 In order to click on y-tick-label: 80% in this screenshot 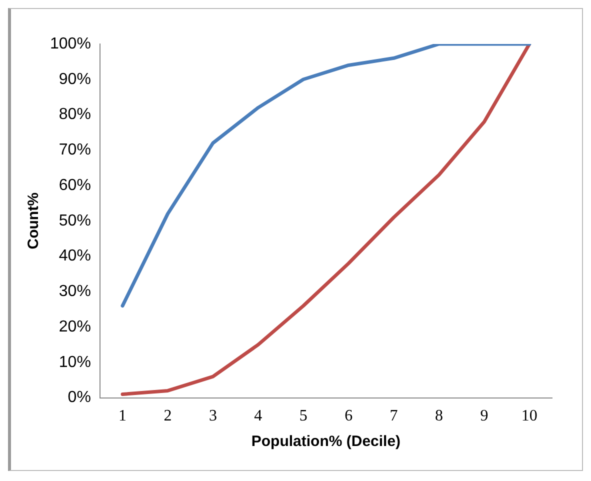, I will do `click(74, 115)`.